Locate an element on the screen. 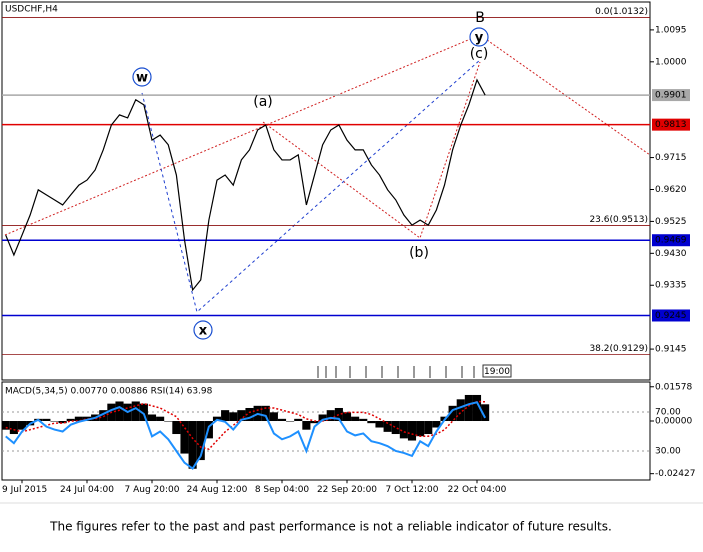  y-tick-label: 70.00 is located at coordinates (668, 413).